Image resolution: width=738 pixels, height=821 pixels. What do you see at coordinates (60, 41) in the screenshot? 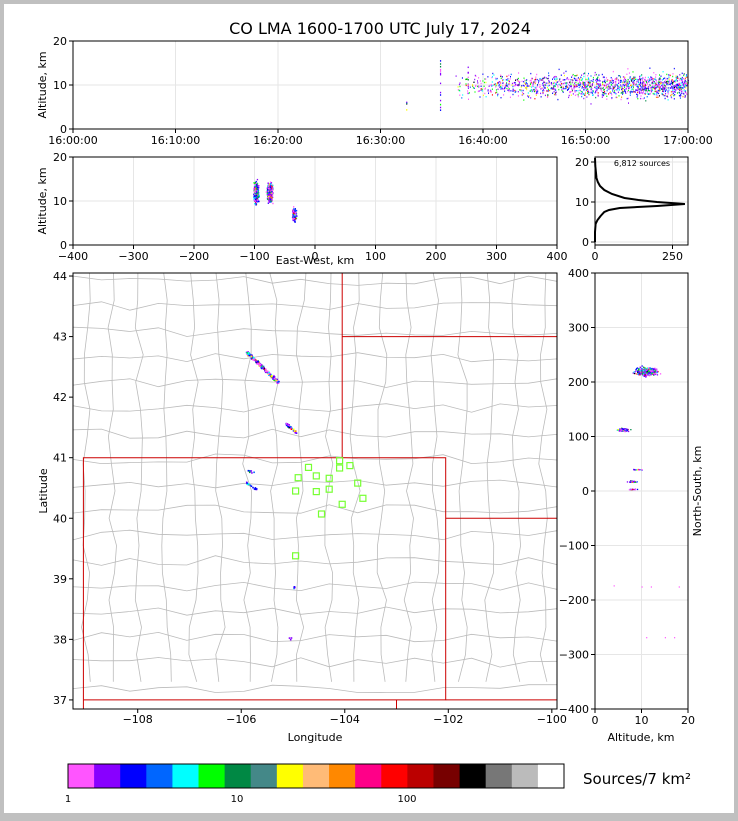
I see `time-height-ytick-2: 20` at bounding box center [60, 41].